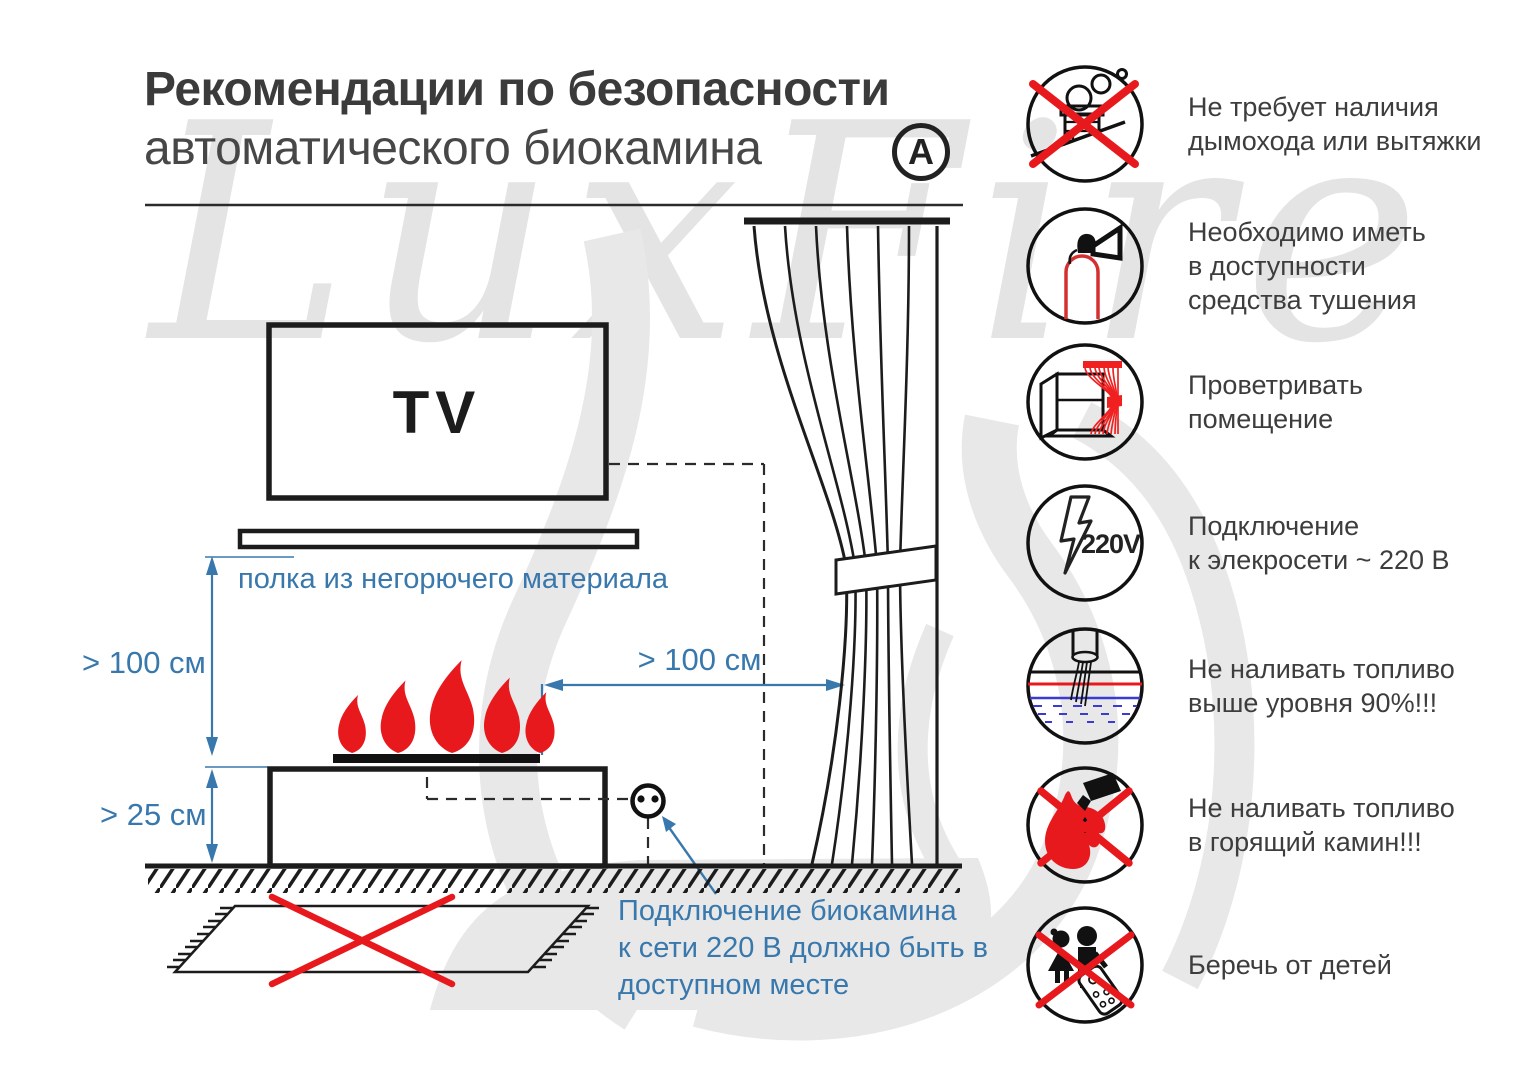 The height and width of the screenshot is (1080, 1527). I want to click on floor-hatching, so click(554, 881).